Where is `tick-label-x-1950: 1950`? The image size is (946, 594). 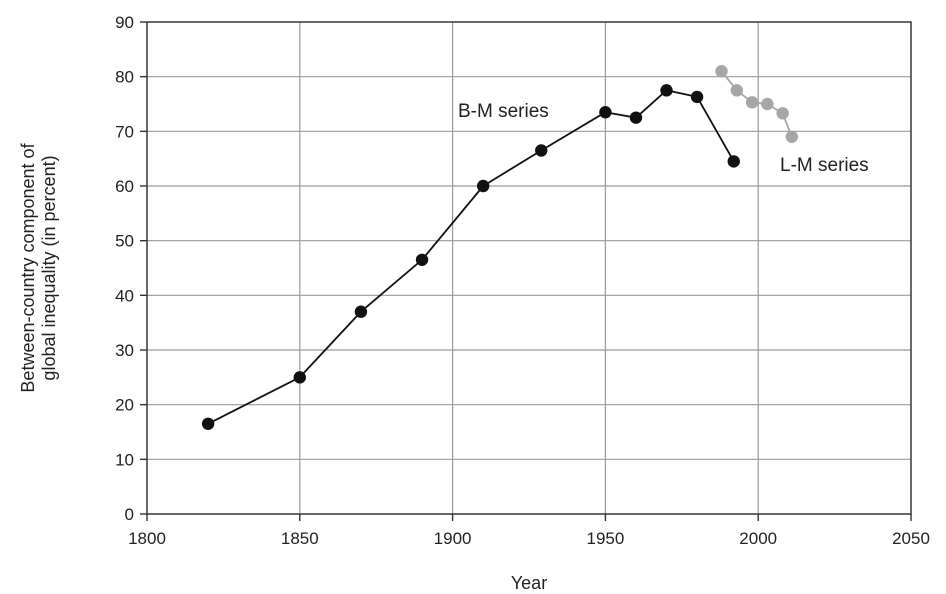 tick-label-x-1950: 1950 is located at coordinates (605, 538).